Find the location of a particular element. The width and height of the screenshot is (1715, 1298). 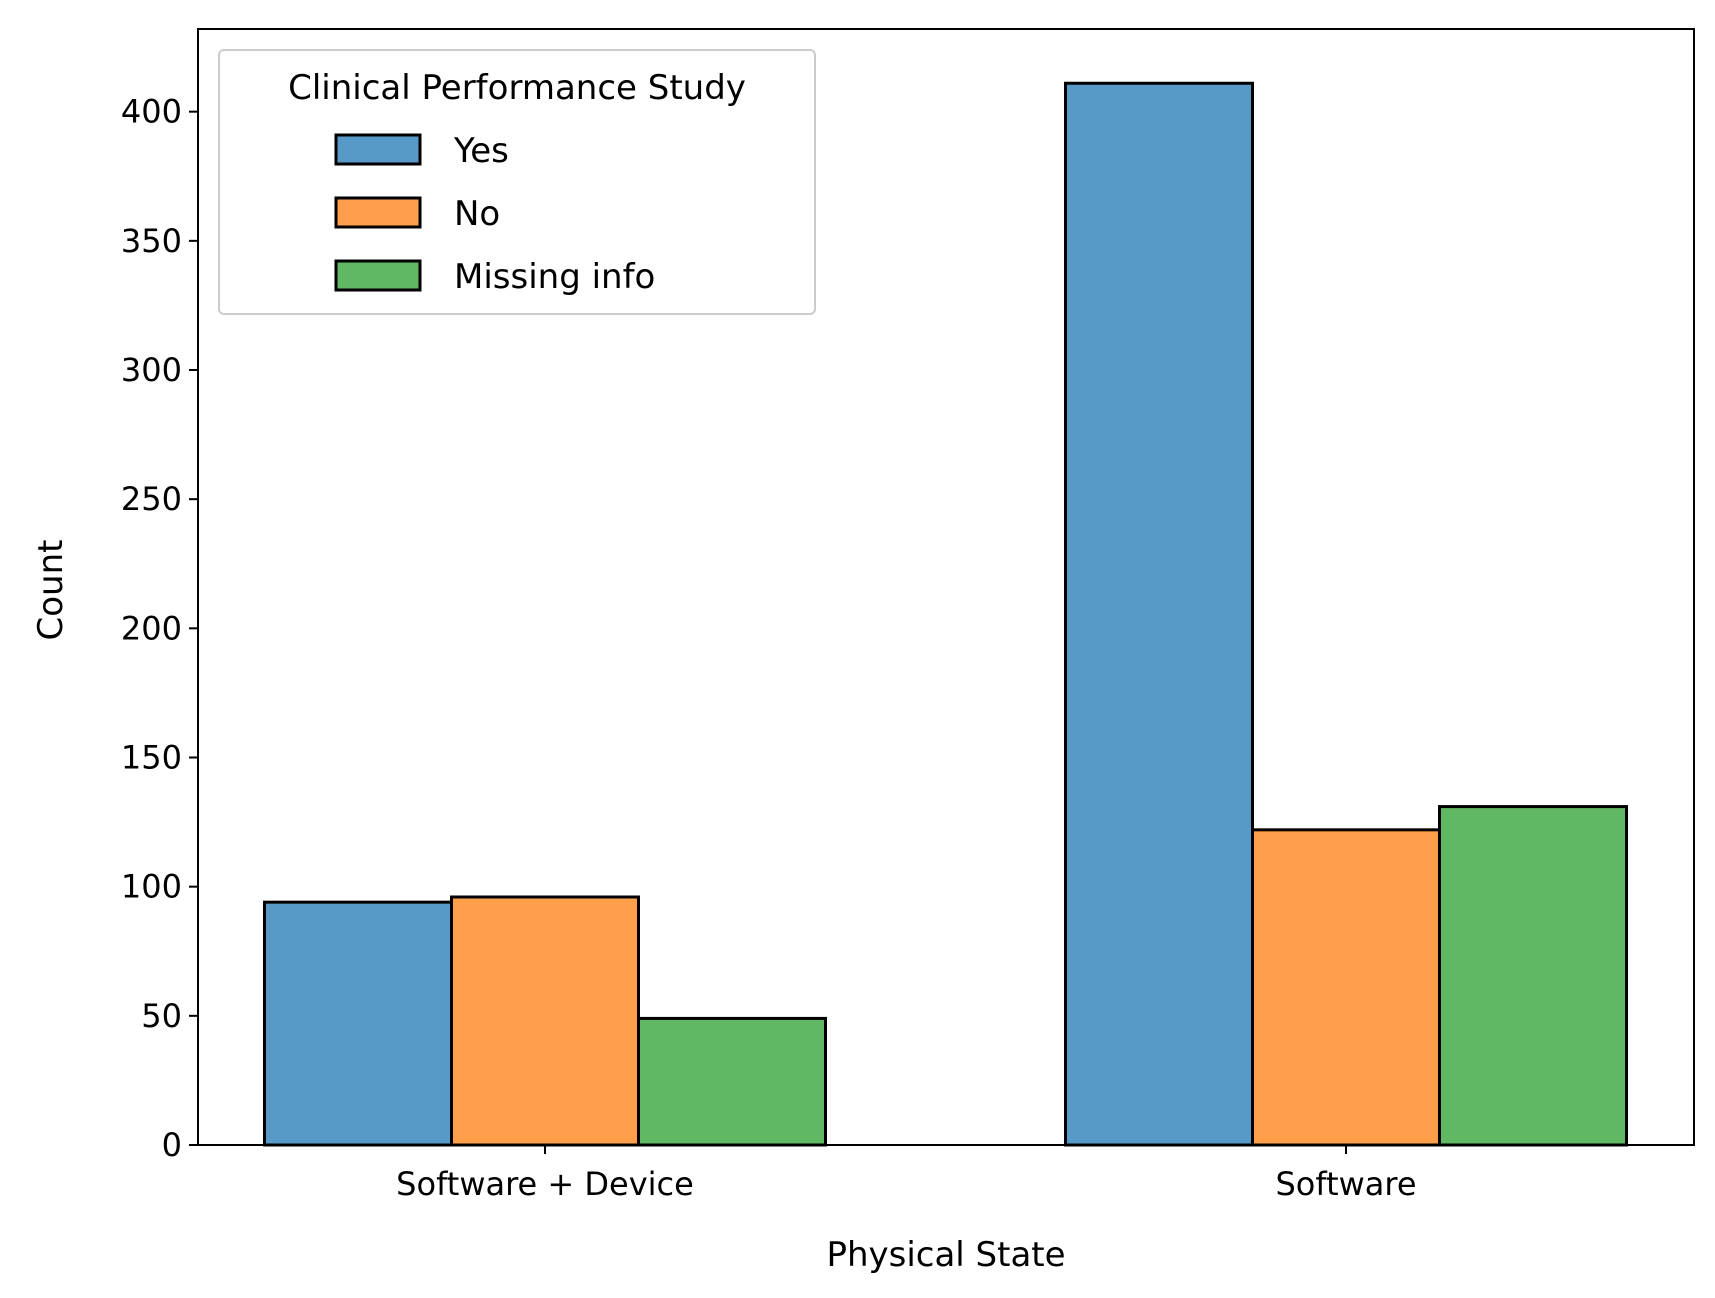

legend-swatch-missing-info is located at coordinates (378, 275).